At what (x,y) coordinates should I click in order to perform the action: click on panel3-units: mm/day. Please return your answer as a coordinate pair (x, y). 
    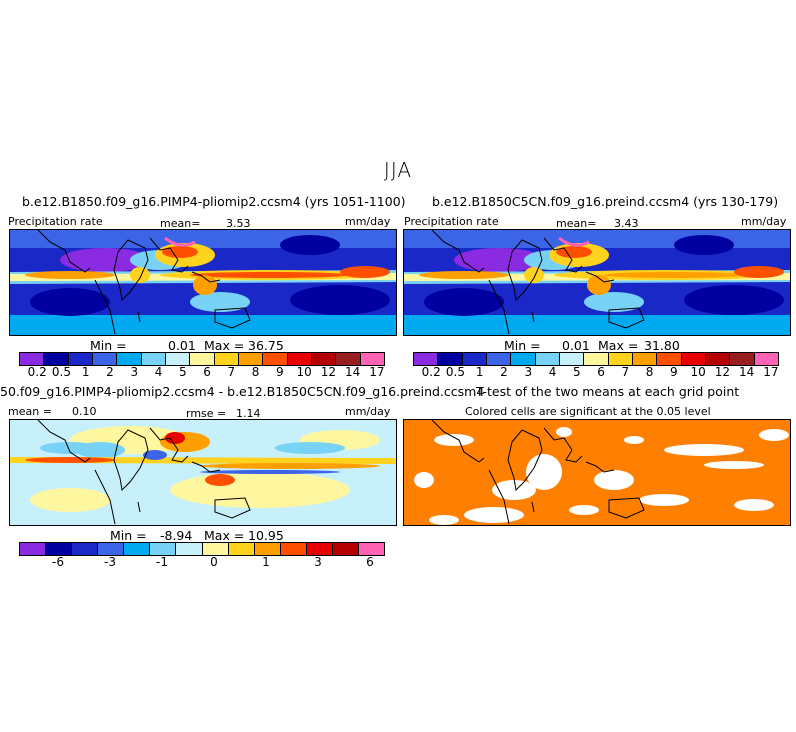
    Looking at the image, I should click on (368, 411).